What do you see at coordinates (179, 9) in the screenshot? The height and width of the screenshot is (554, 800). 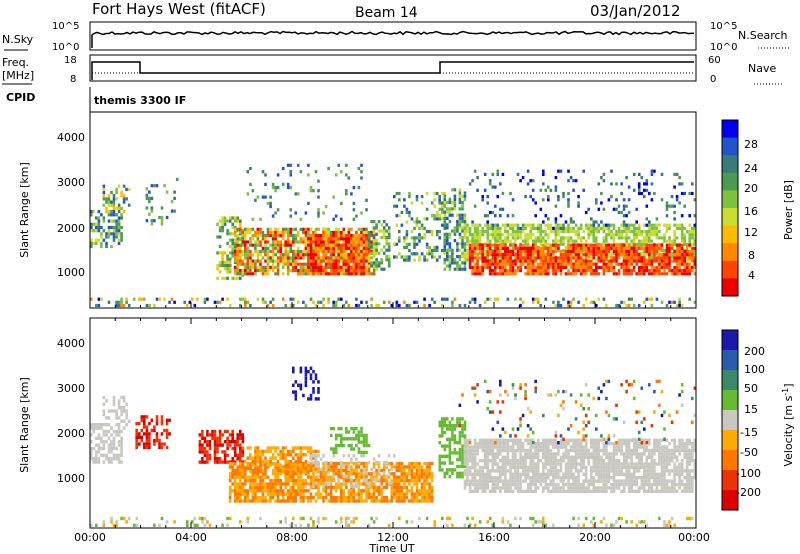 I see `station-title: Fort Hays West (fitACF)` at bounding box center [179, 9].